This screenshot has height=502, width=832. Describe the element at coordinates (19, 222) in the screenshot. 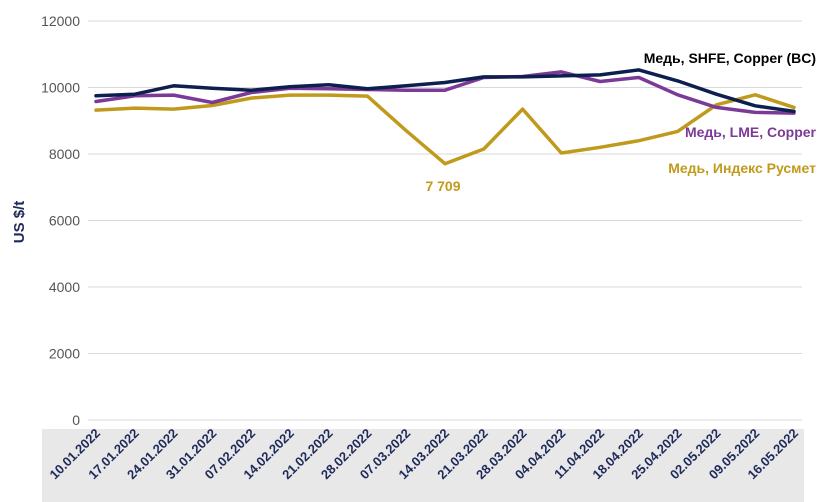

I see `y-axis-label: US $/t` at that location.